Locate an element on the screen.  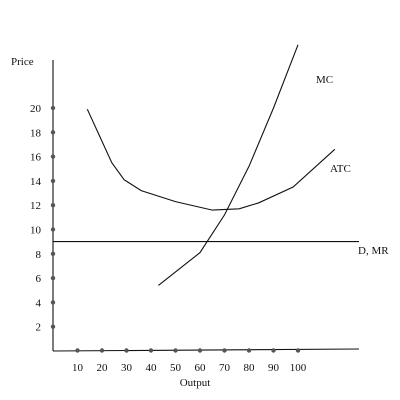
x-axis is located at coordinates (206, 350).